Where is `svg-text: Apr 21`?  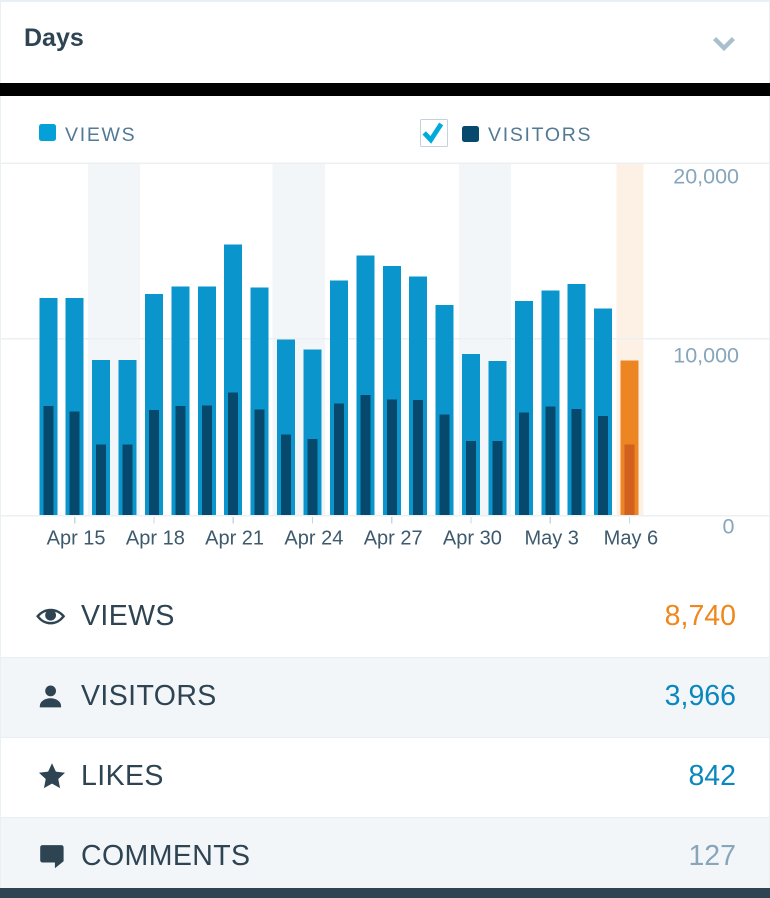 svg-text: Apr 21 is located at coordinates (234, 538).